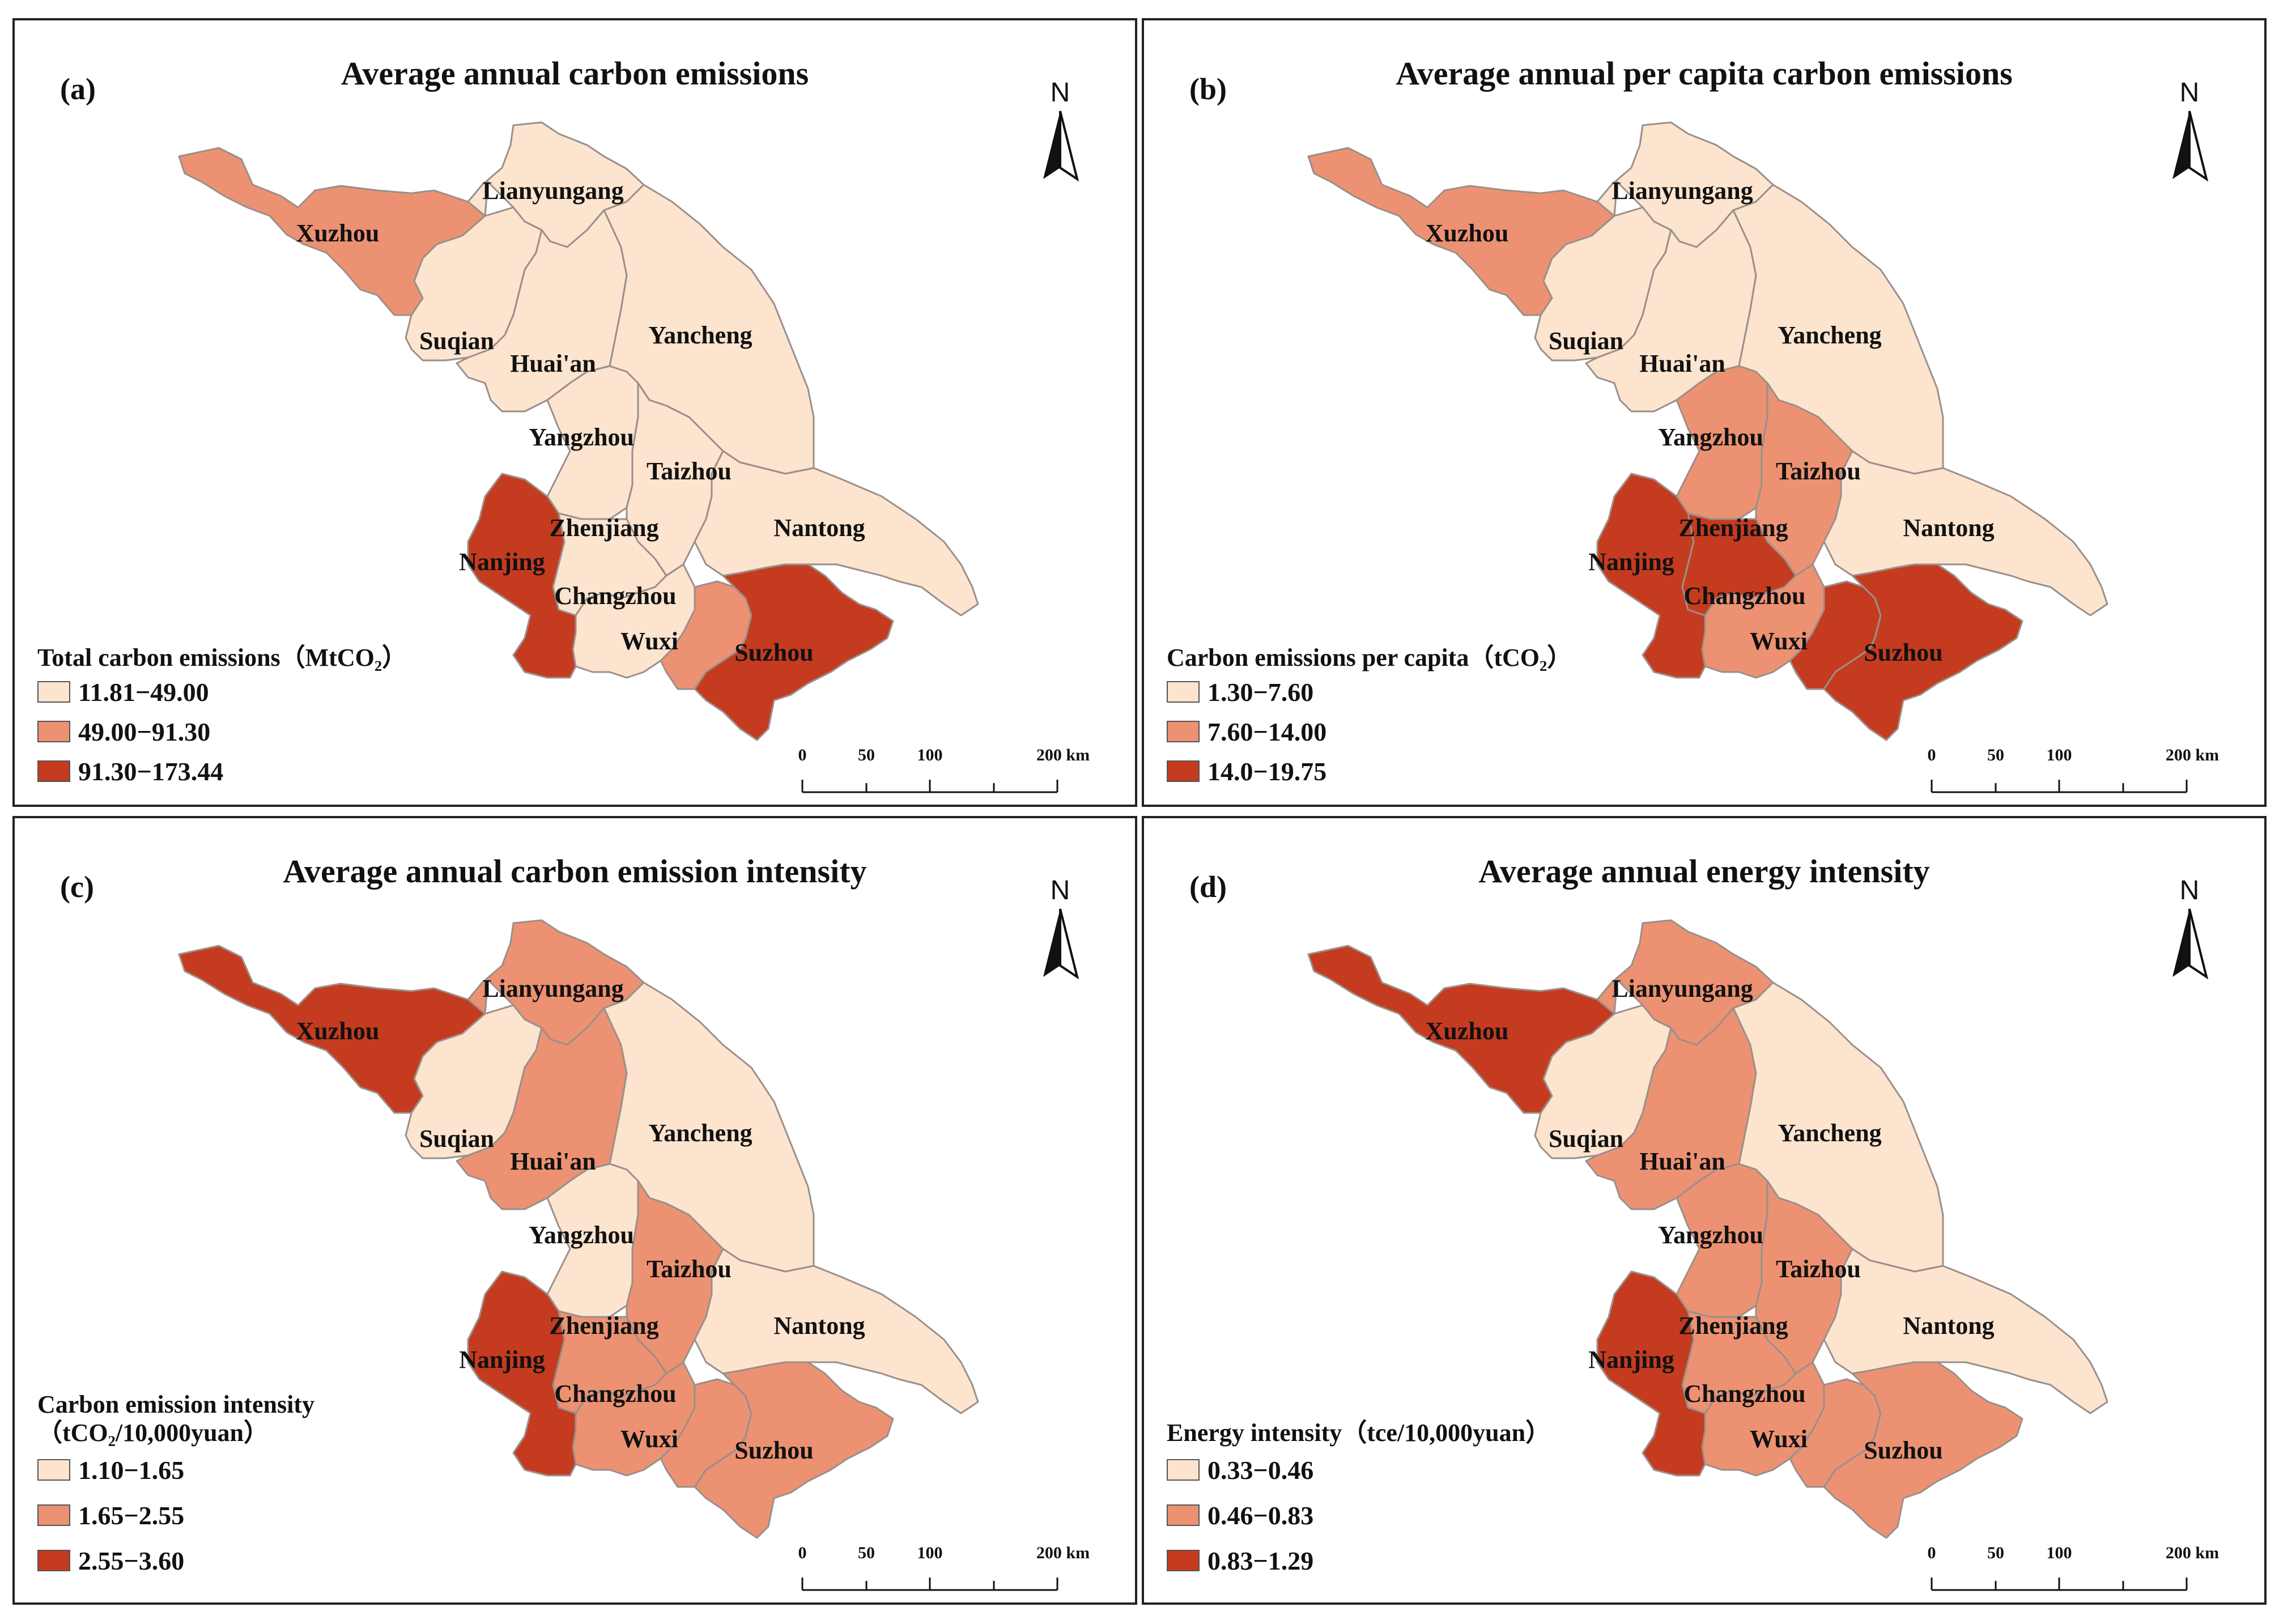 The height and width of the screenshot is (1624, 2279). Describe the element at coordinates (144, 731) in the screenshot. I see `legend-range: 49.00−91.30` at that location.